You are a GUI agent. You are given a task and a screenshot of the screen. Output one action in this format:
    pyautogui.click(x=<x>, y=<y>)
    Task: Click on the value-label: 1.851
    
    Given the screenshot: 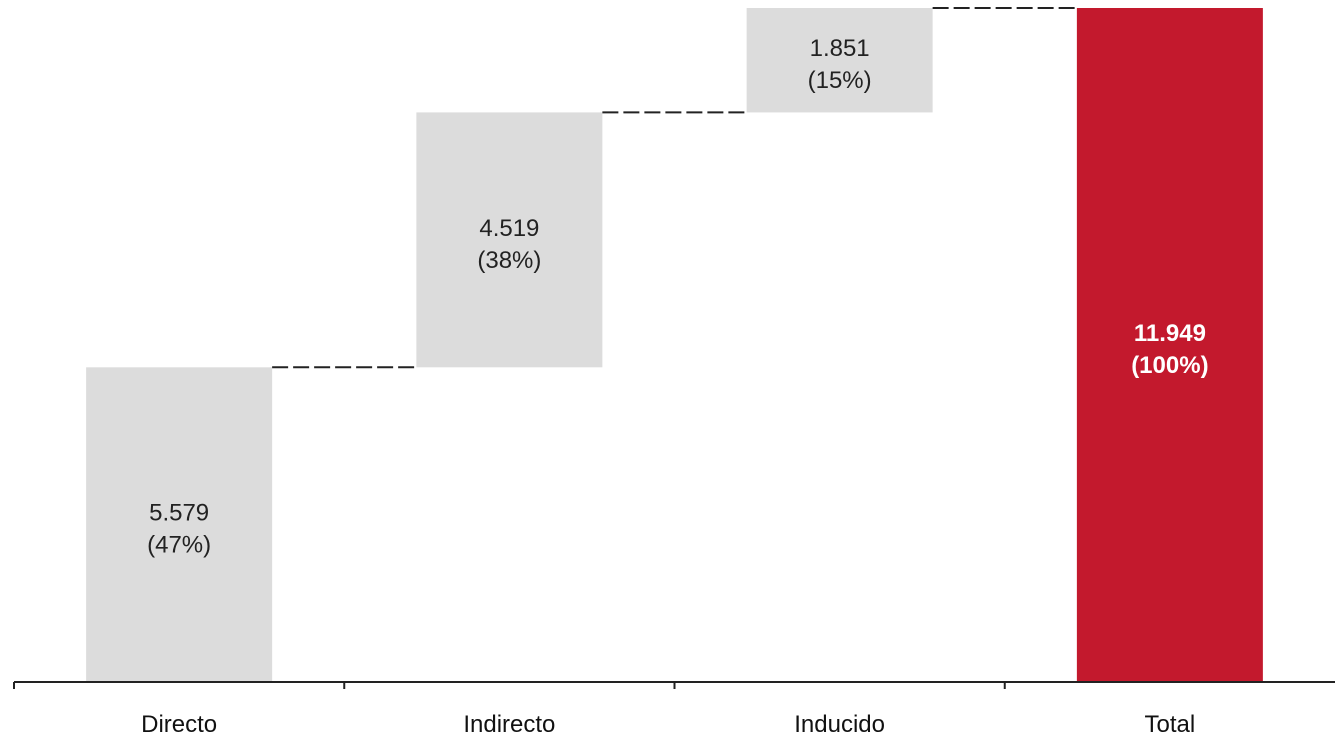 What is the action you would take?
    pyautogui.click(x=840, y=48)
    